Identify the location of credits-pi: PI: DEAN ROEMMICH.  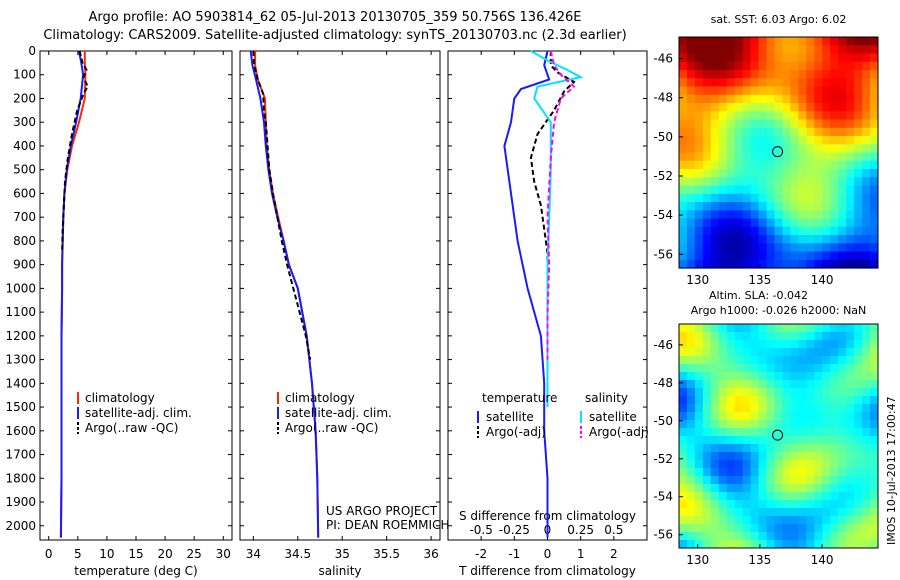
(388, 525).